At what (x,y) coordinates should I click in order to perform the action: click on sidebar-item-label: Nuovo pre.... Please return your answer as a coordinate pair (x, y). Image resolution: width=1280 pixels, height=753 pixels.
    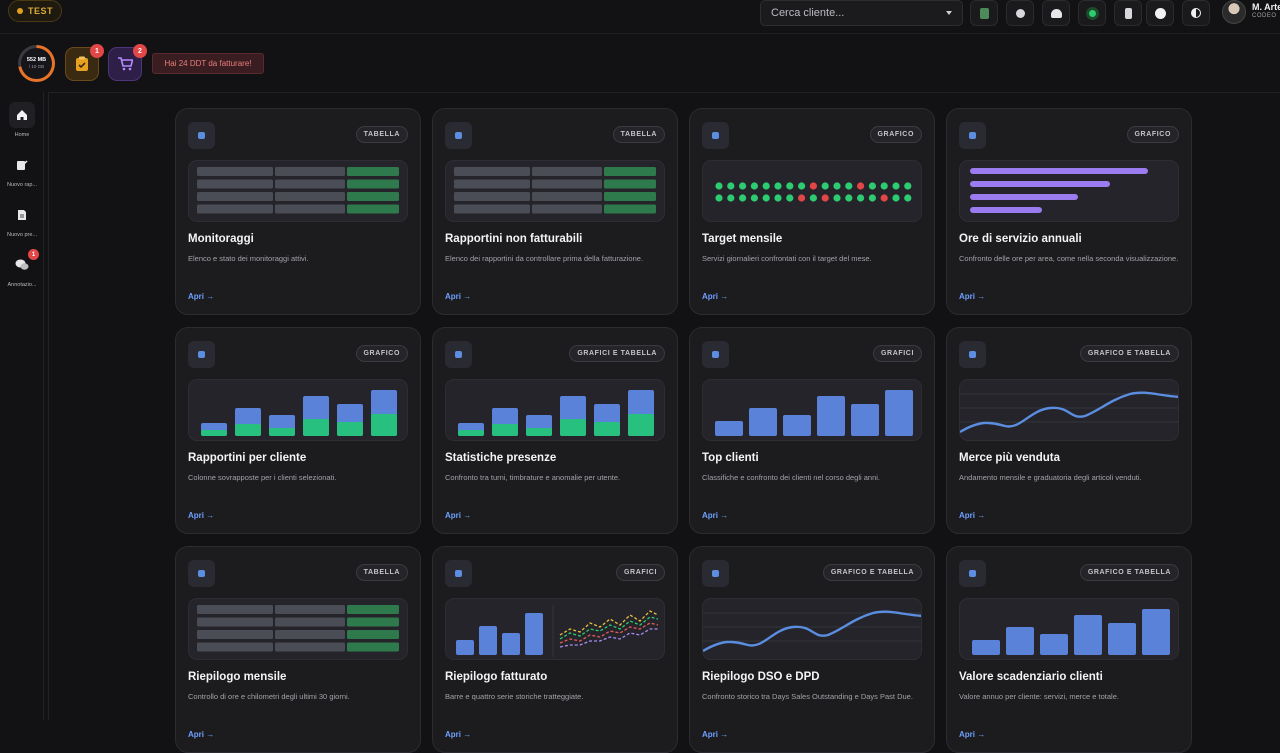
    Looking at the image, I should click on (22, 235).